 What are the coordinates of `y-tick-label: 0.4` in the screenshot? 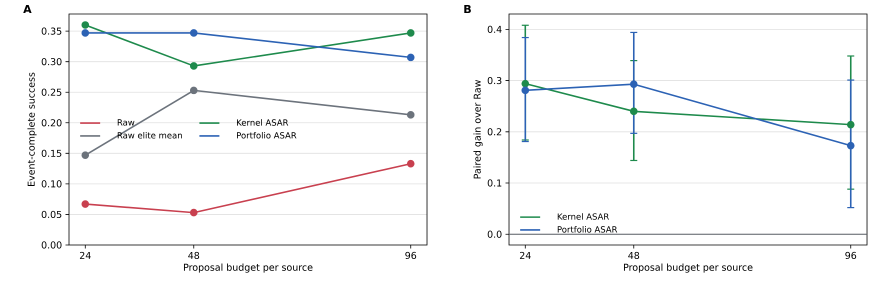 It's located at (495, 29).